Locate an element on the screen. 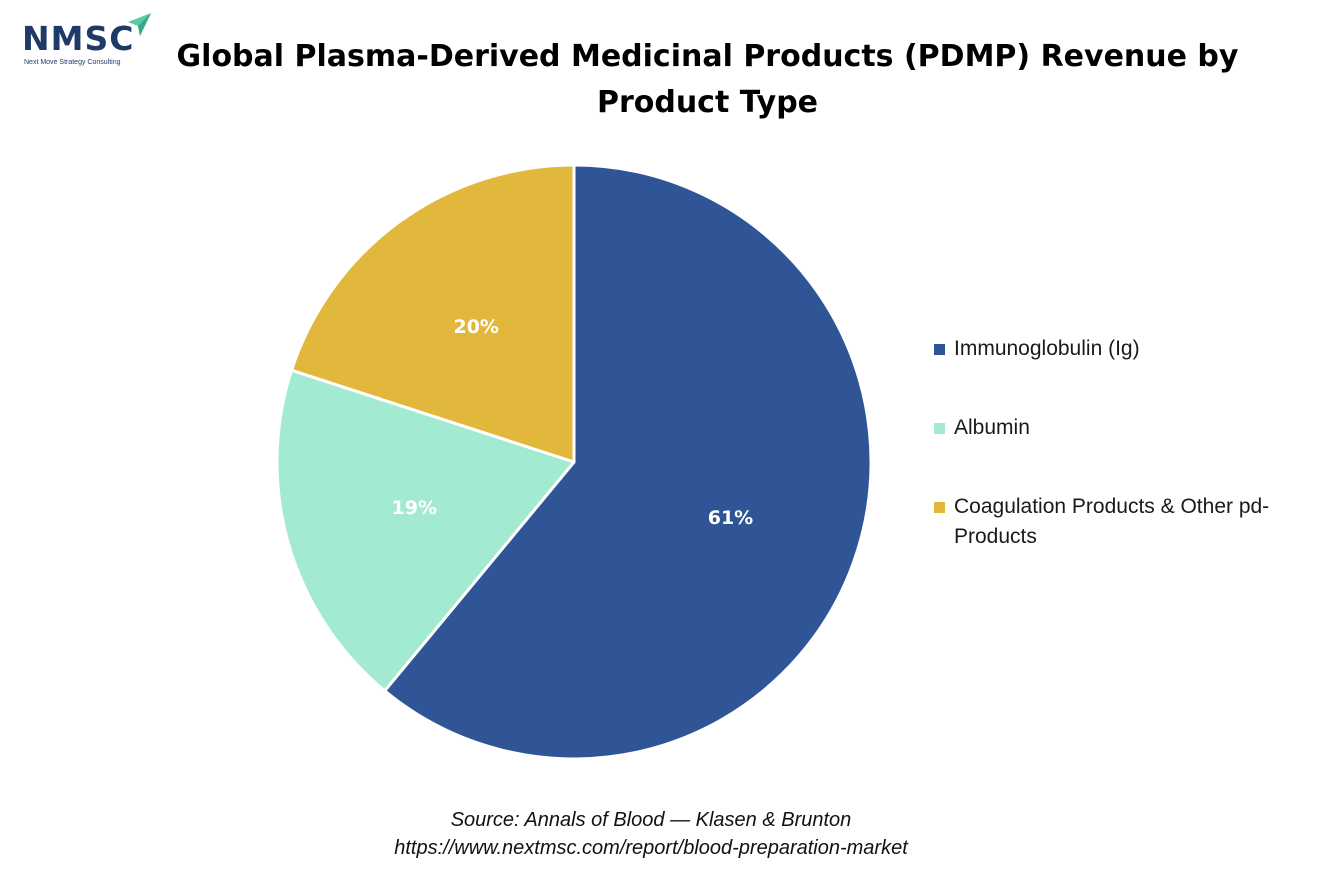  legend-item-1: Albumin is located at coordinates (1124, 428).